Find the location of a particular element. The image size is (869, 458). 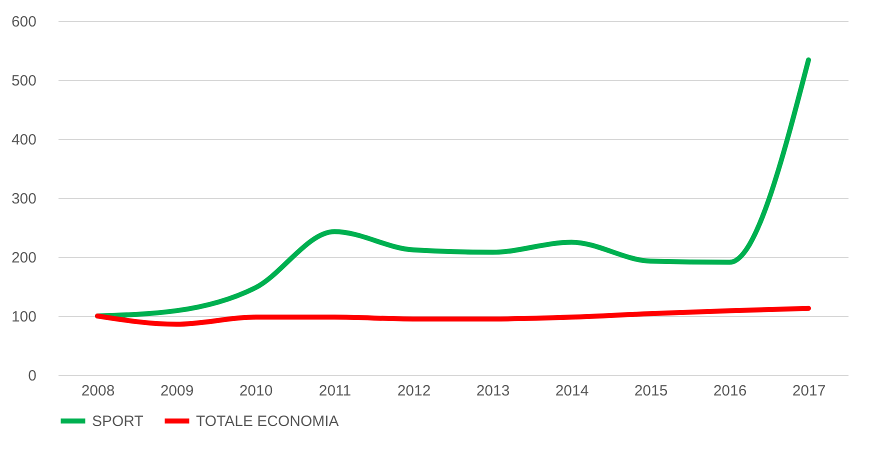

y-tick-label: 100 is located at coordinates (23, 317).